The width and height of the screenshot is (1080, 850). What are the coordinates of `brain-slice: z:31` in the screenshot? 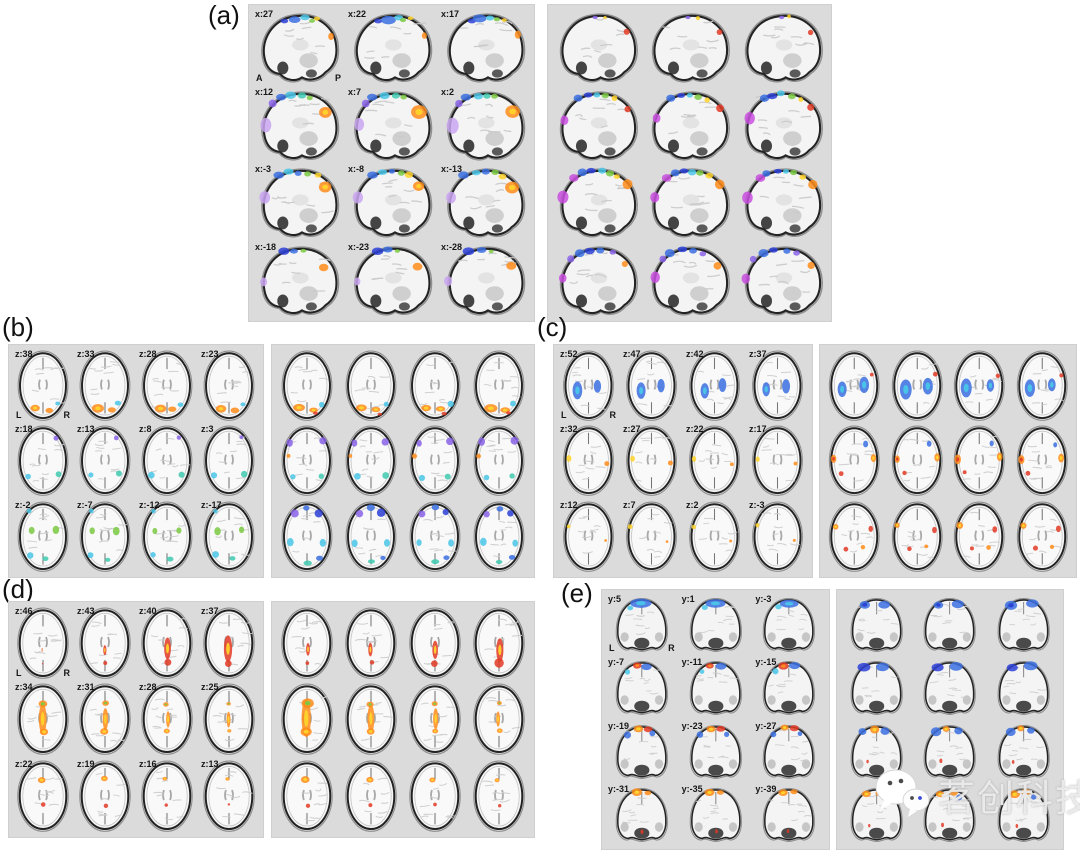 It's located at (105, 719).